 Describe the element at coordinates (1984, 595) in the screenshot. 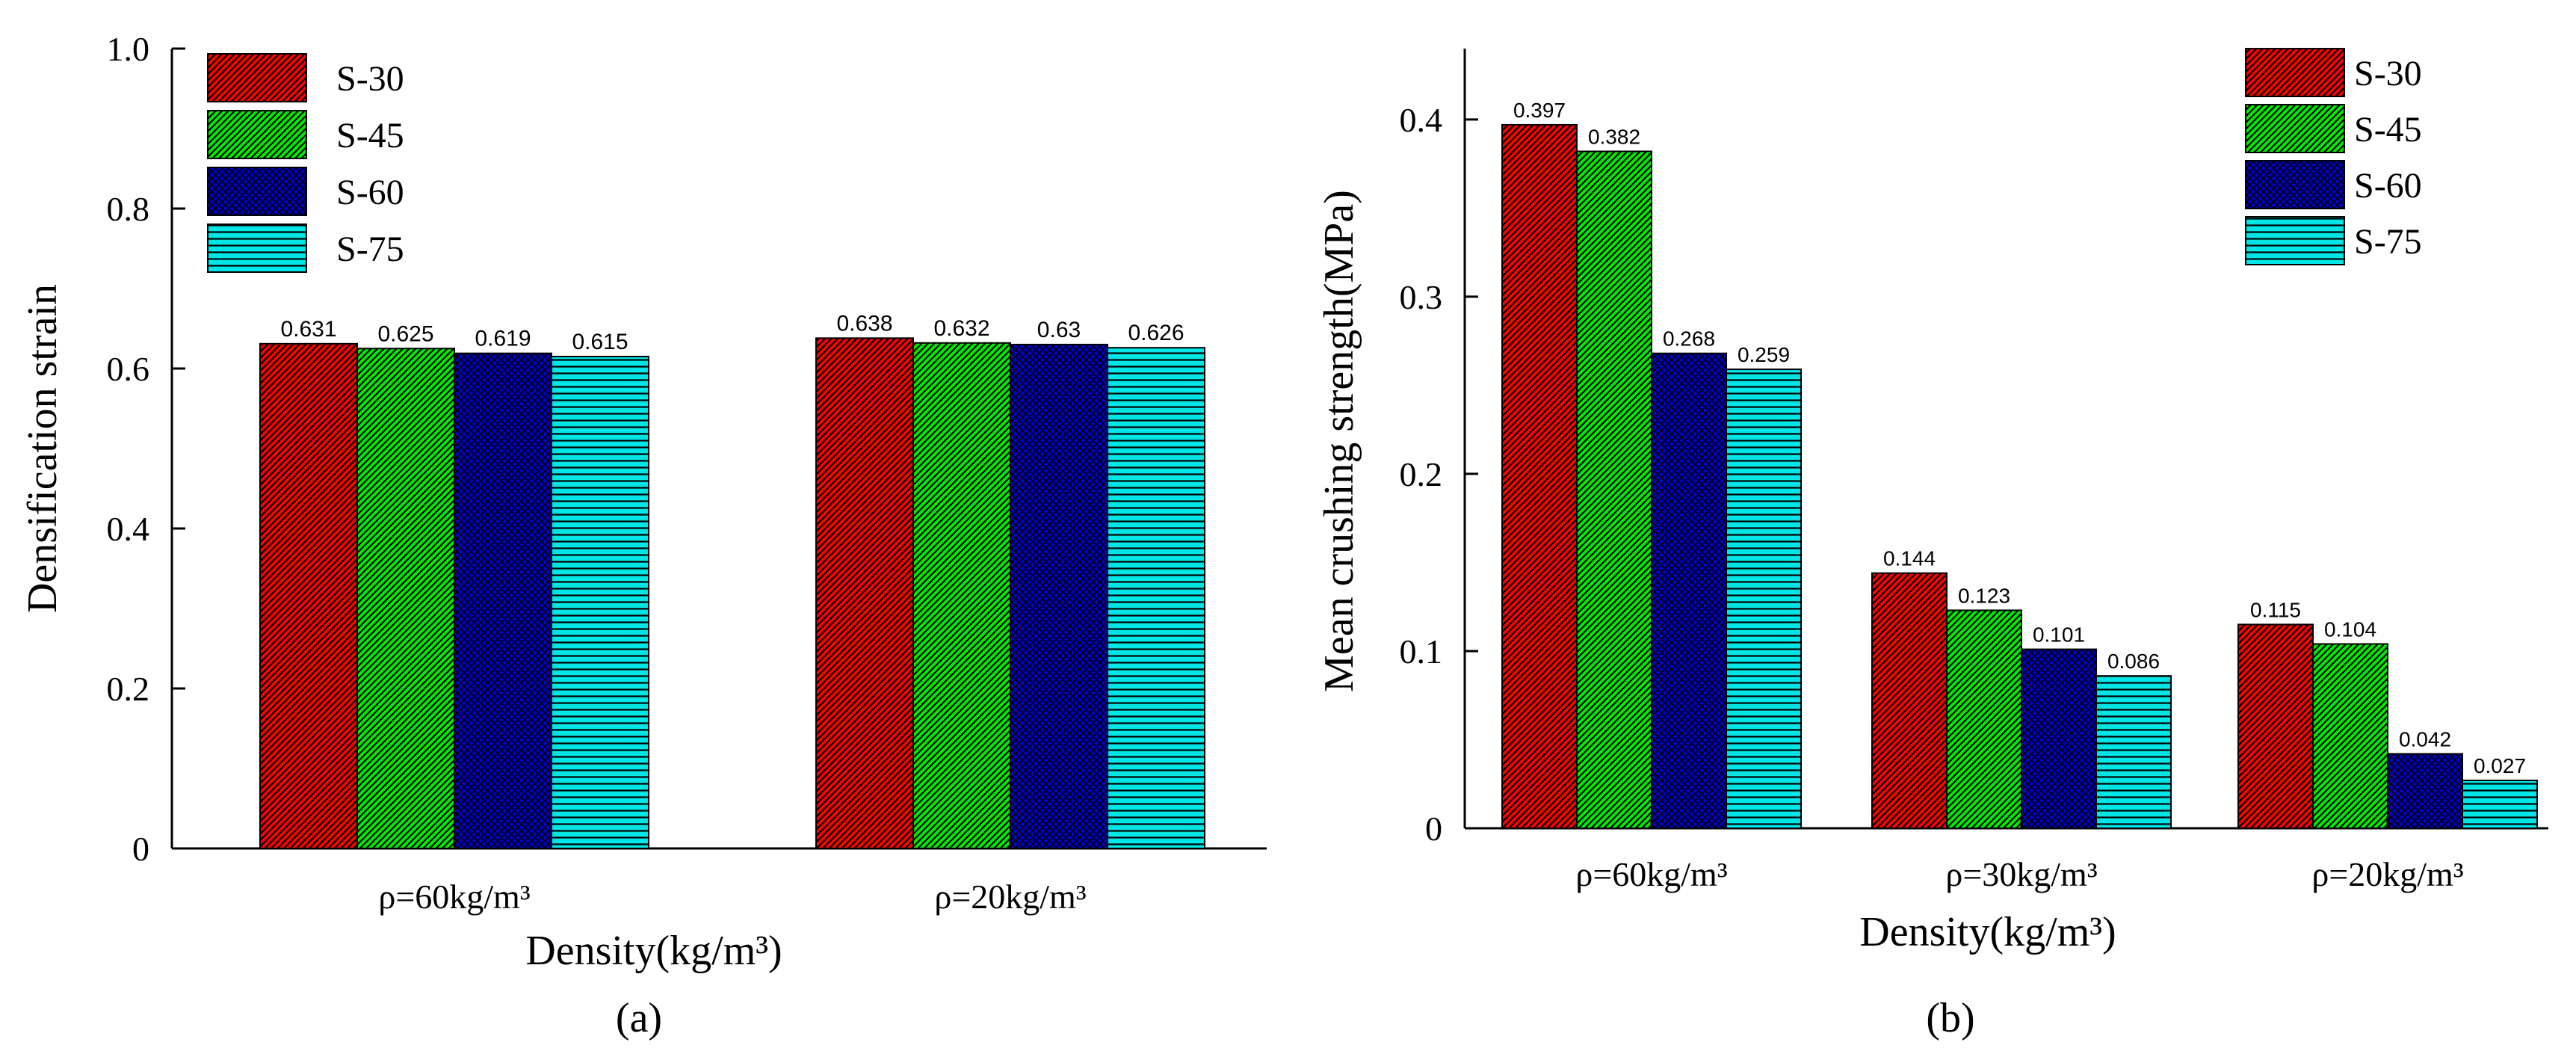

I see `data-label: 0.123` at that location.